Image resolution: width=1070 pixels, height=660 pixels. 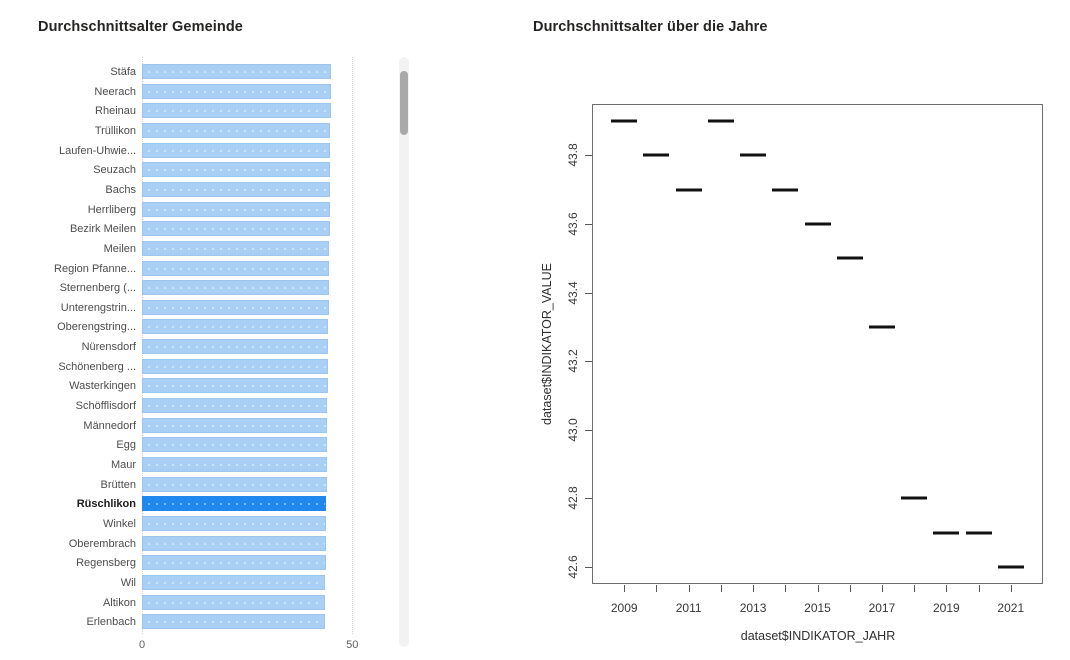 I want to click on bar-row: Erlenbach, so click(x=206, y=622).